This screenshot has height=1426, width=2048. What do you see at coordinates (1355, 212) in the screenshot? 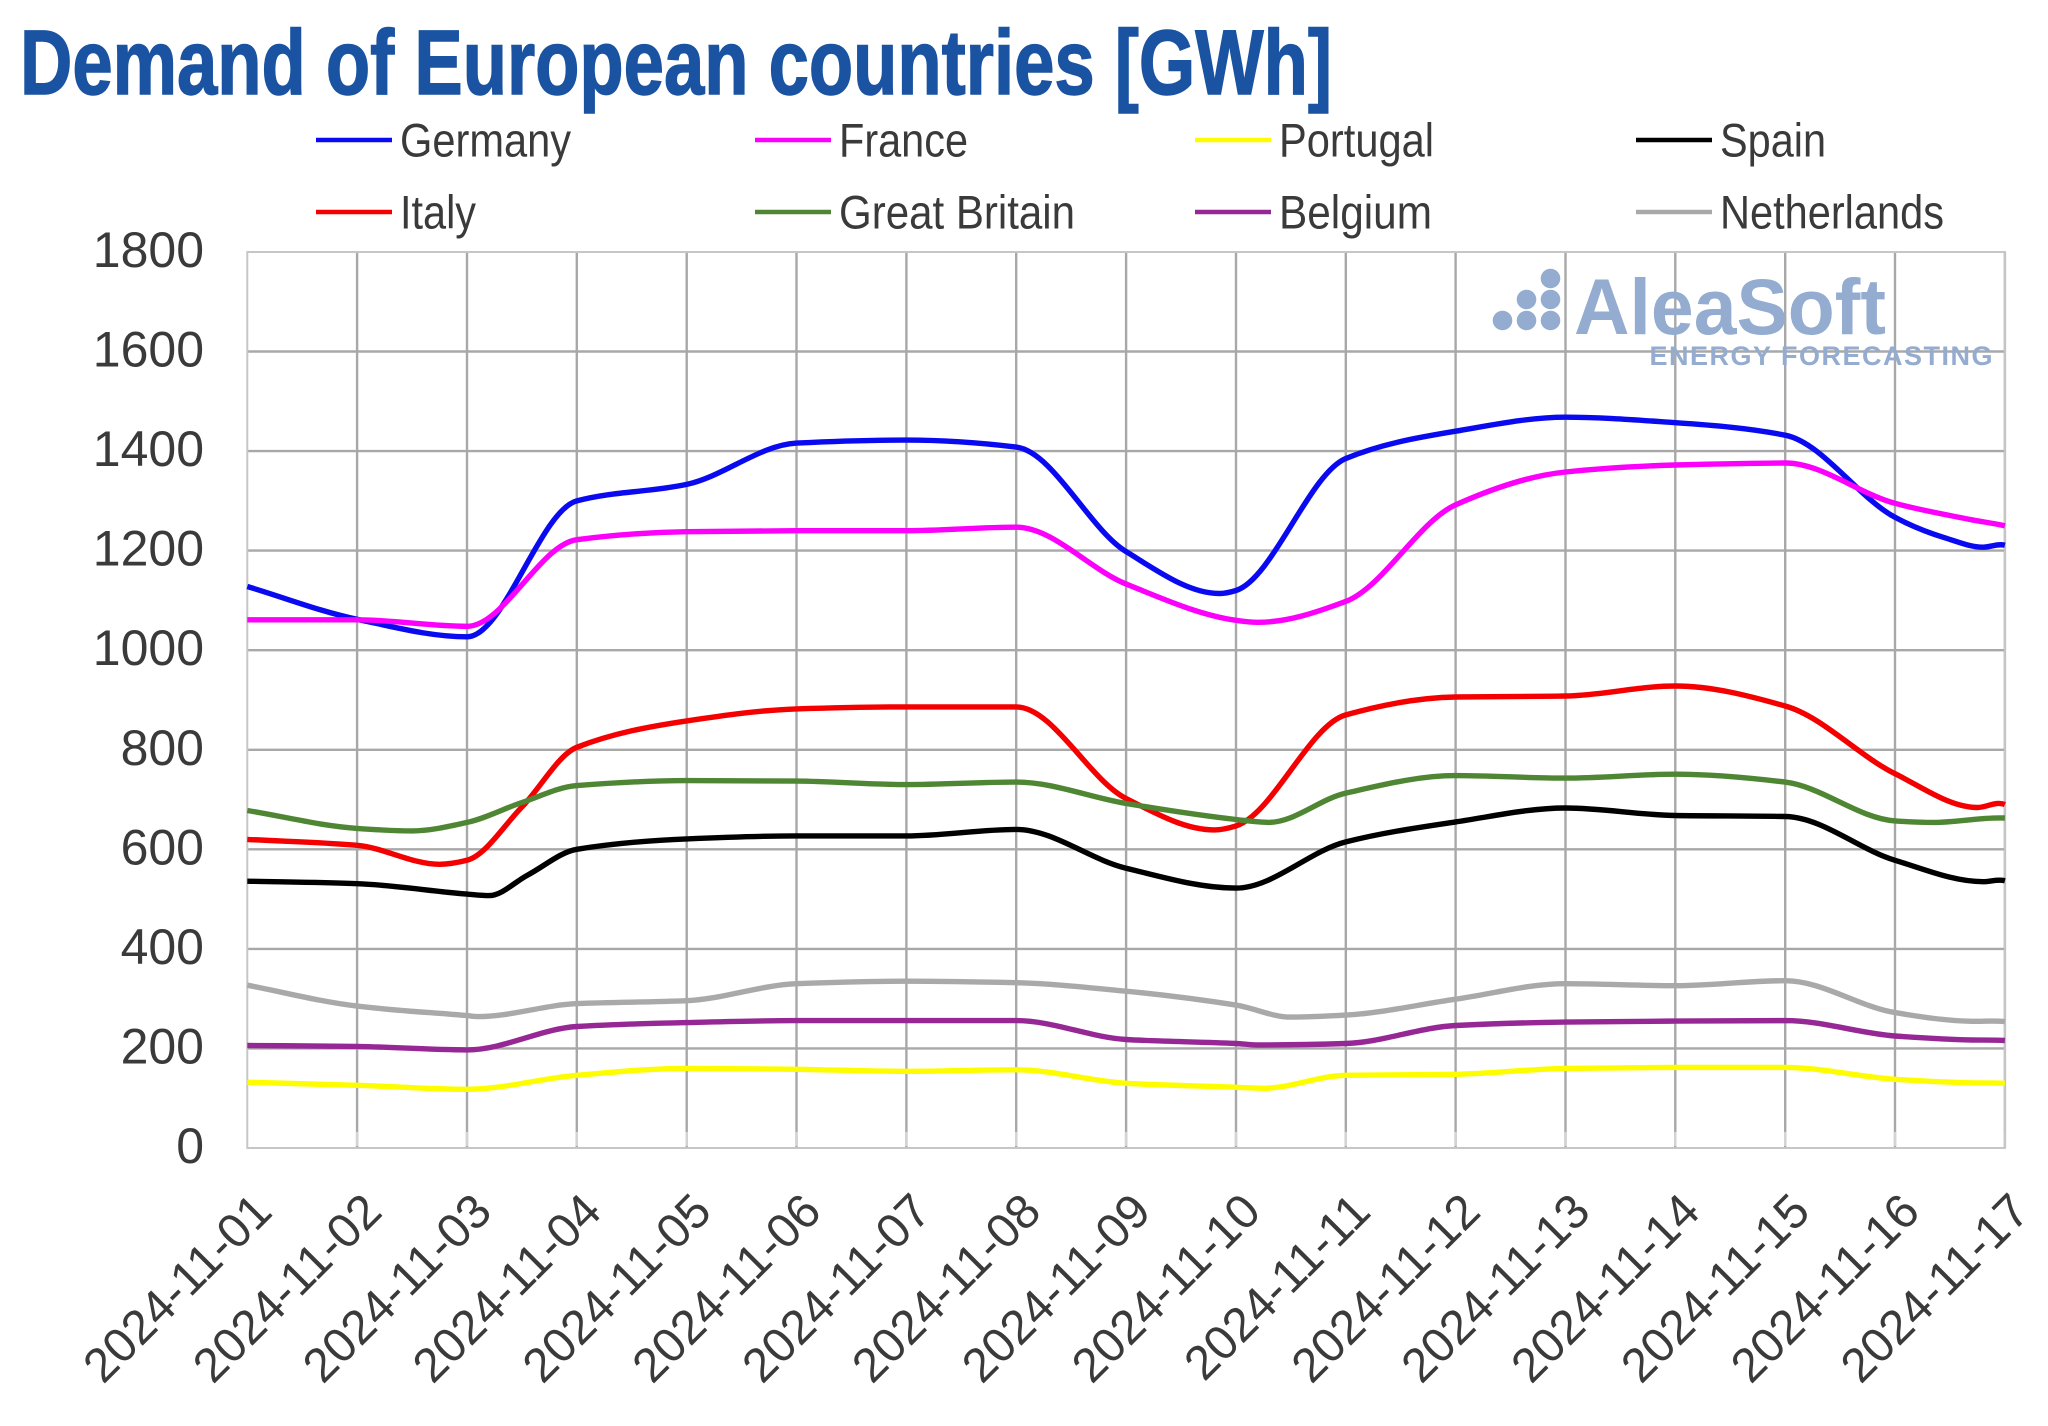
I see `svg-text: Belgium` at bounding box center [1355, 212].